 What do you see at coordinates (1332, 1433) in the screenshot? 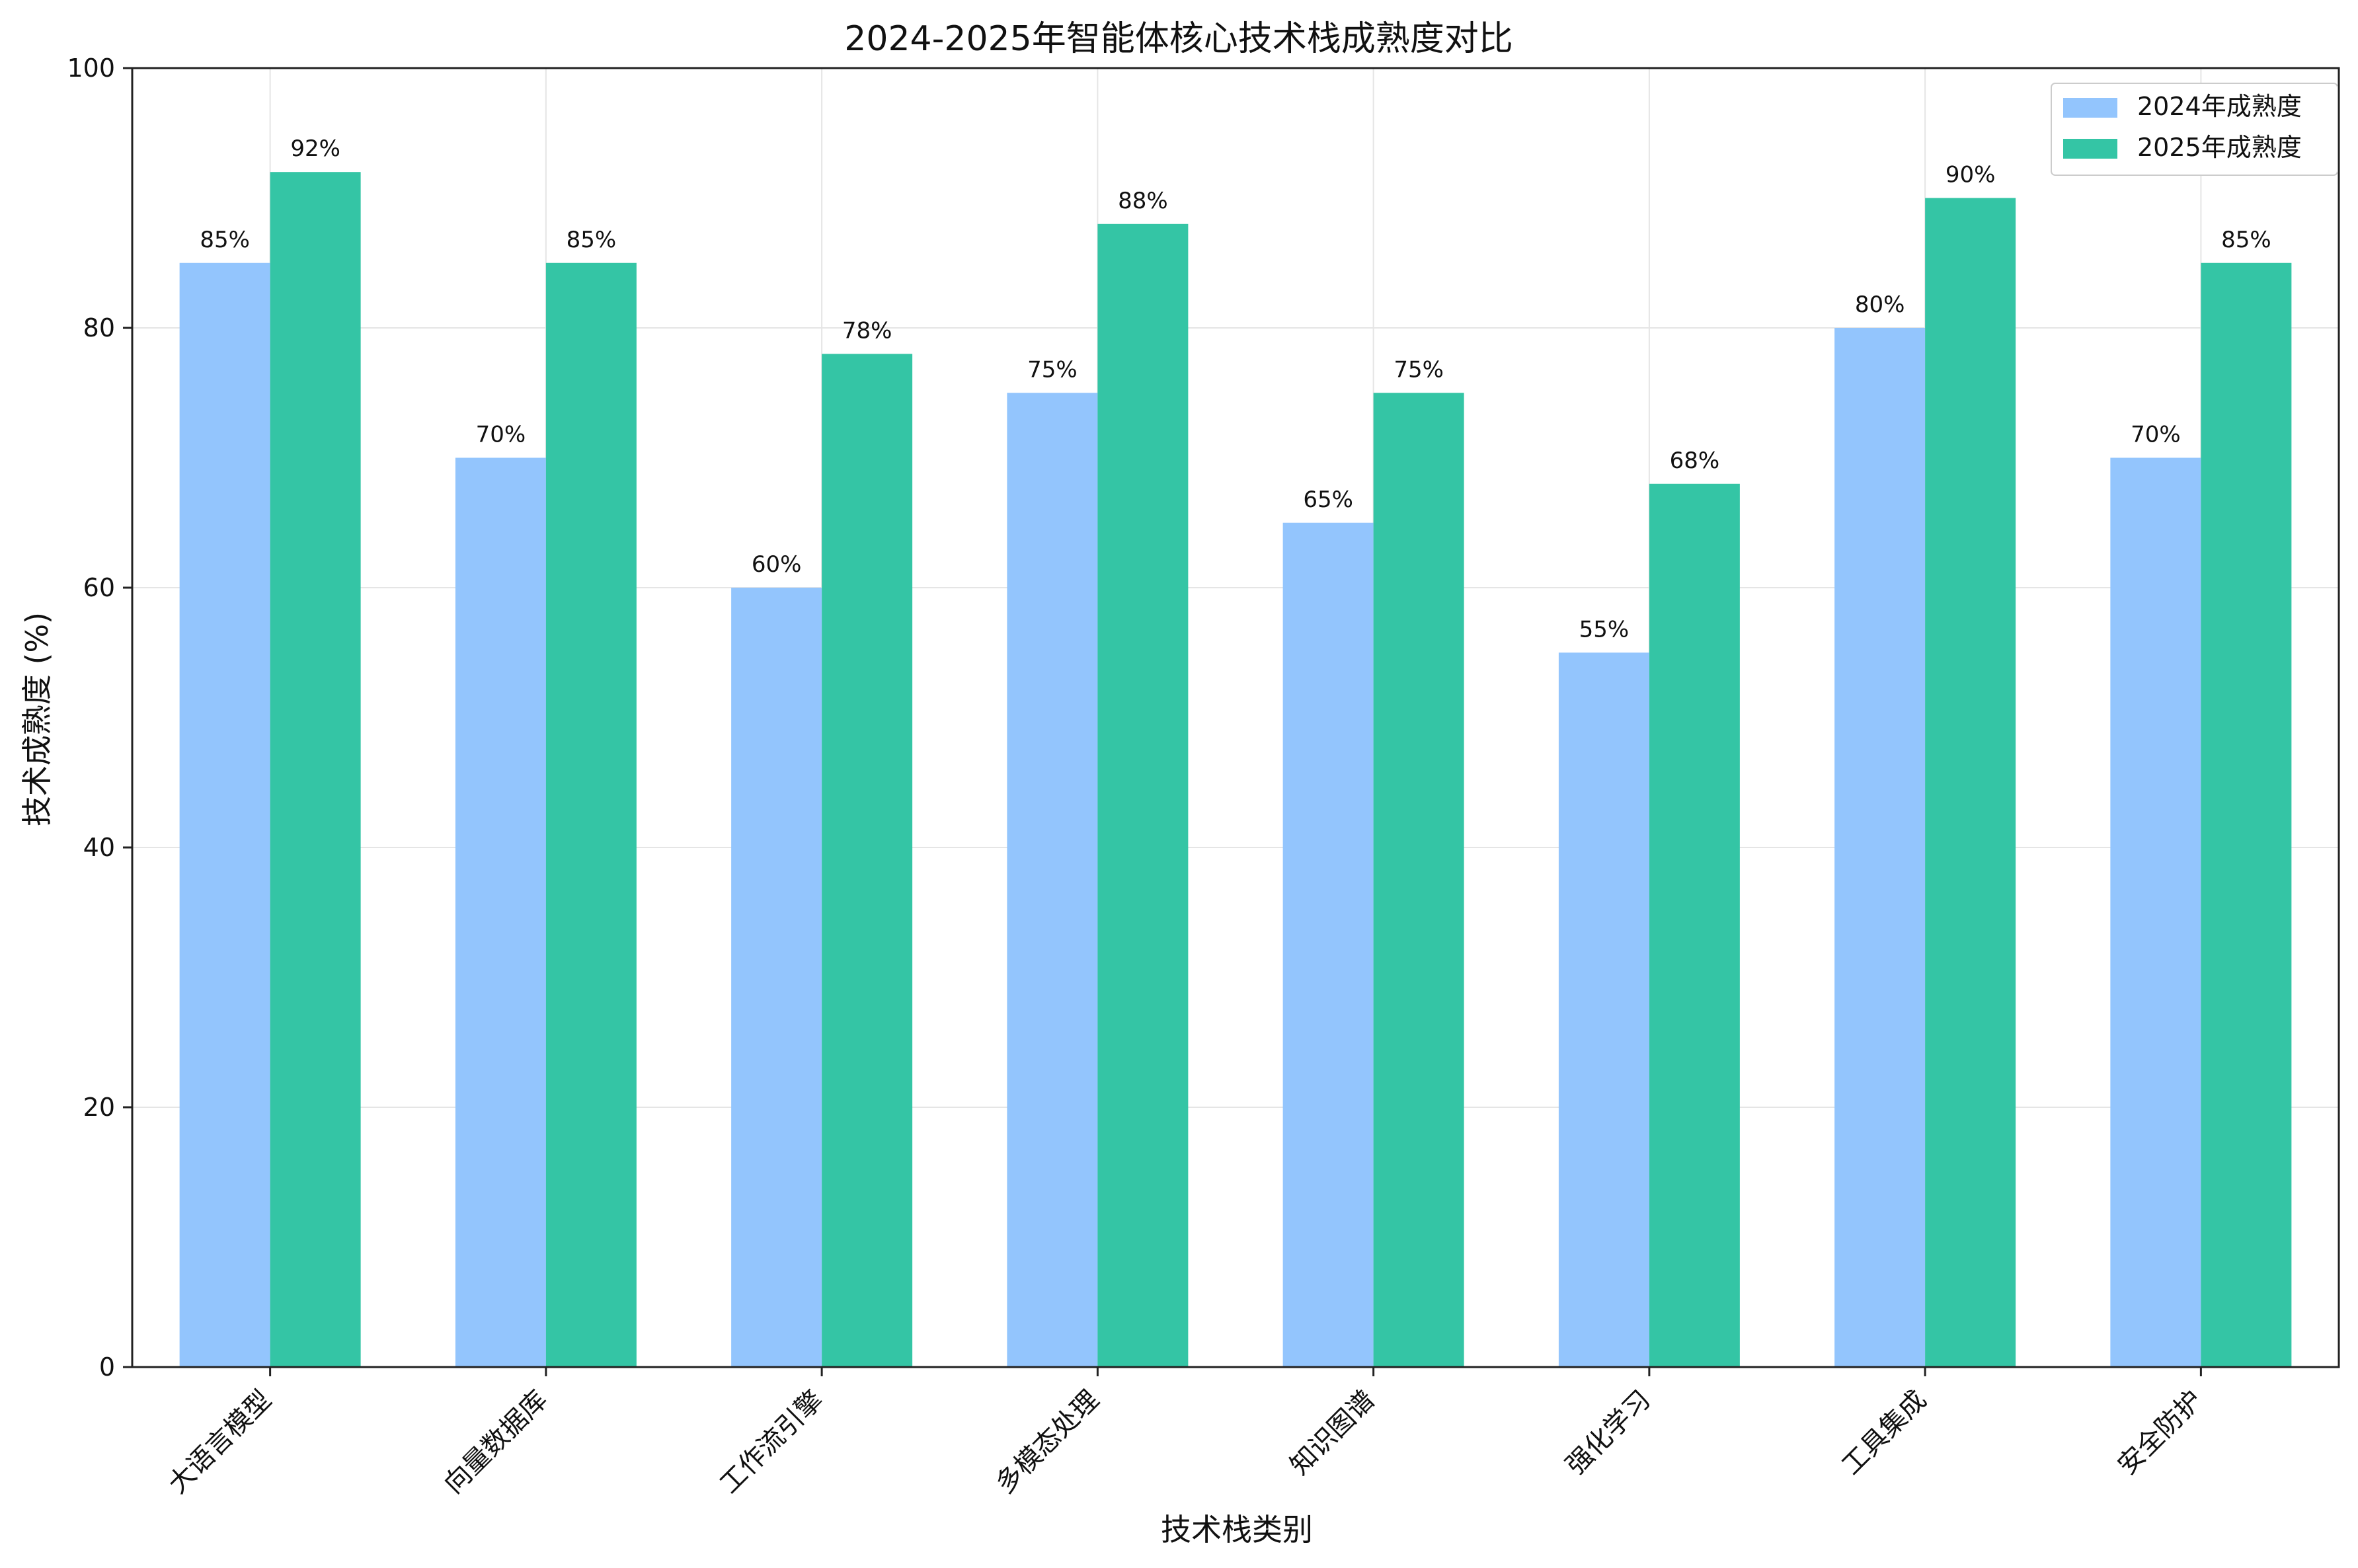
I see `x-tick-label: 知识图谱` at bounding box center [1332, 1433].